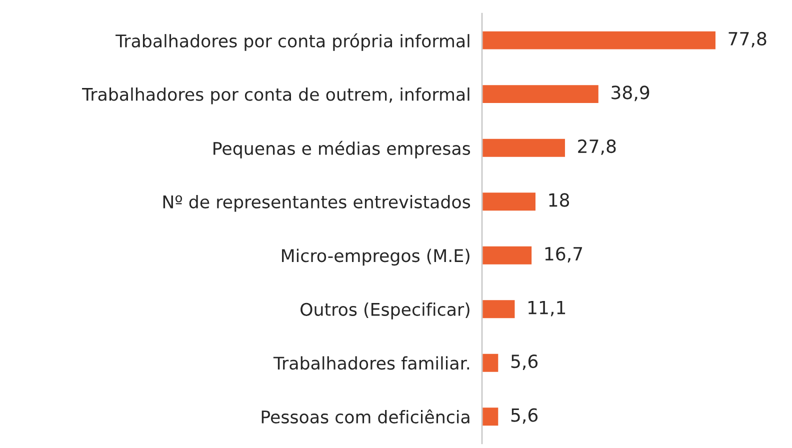 Image resolution: width=792 pixels, height=448 pixels. What do you see at coordinates (376, 257) in the screenshot?
I see `y-tick-label: Micro-empregos (M.E)` at bounding box center [376, 257].